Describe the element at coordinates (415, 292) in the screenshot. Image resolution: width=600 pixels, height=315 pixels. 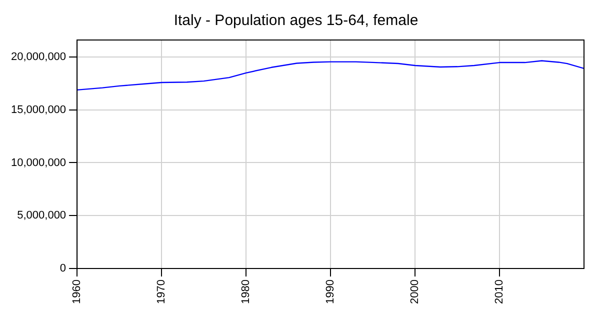
I see `x-tick-label: 2000` at that location.